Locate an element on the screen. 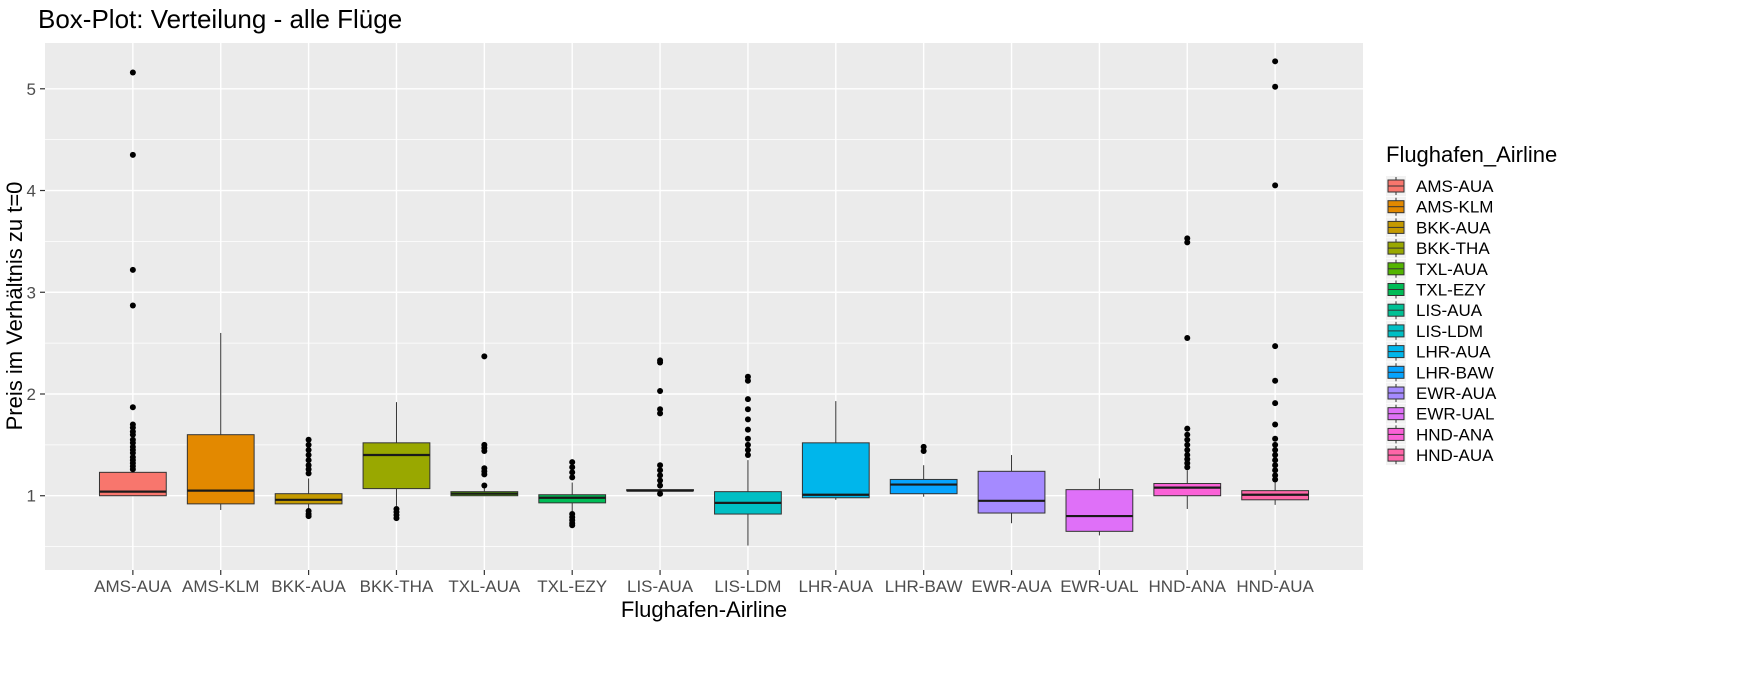  x-tick-label: LIS-AUA is located at coordinates (660, 586).